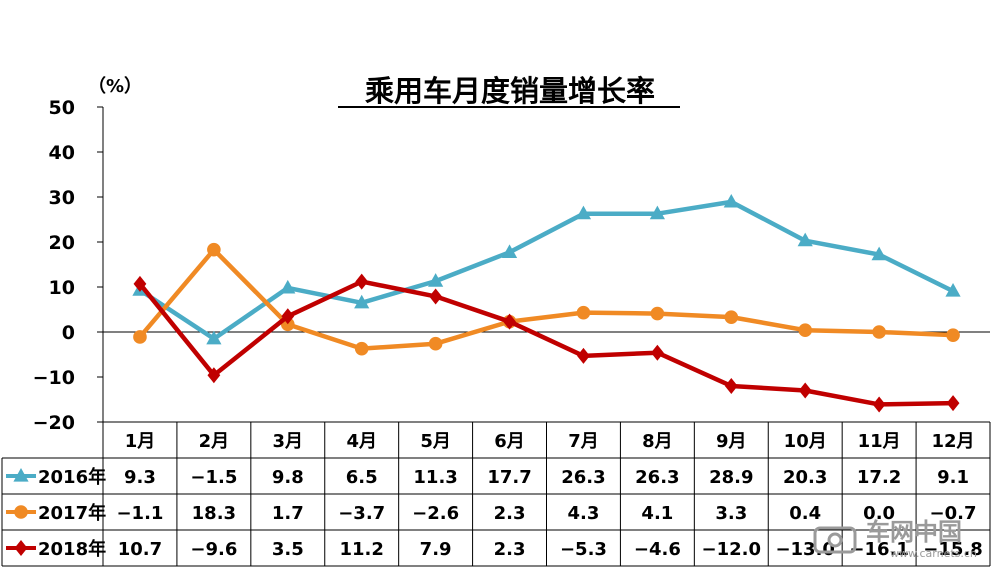  Describe the element at coordinates (657, 549) in the screenshot. I see `table-cell: −4.6` at that location.